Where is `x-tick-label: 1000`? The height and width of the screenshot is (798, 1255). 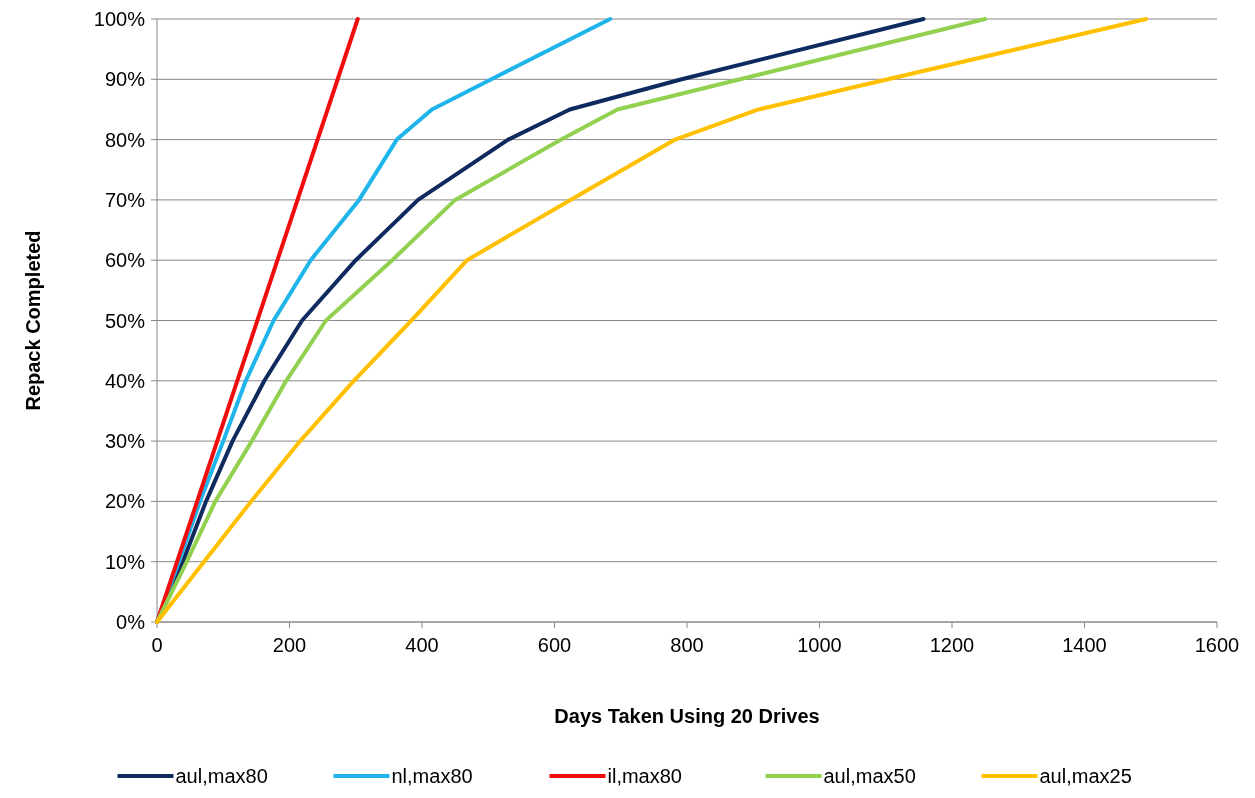 x-tick-label: 1000 is located at coordinates (819, 645).